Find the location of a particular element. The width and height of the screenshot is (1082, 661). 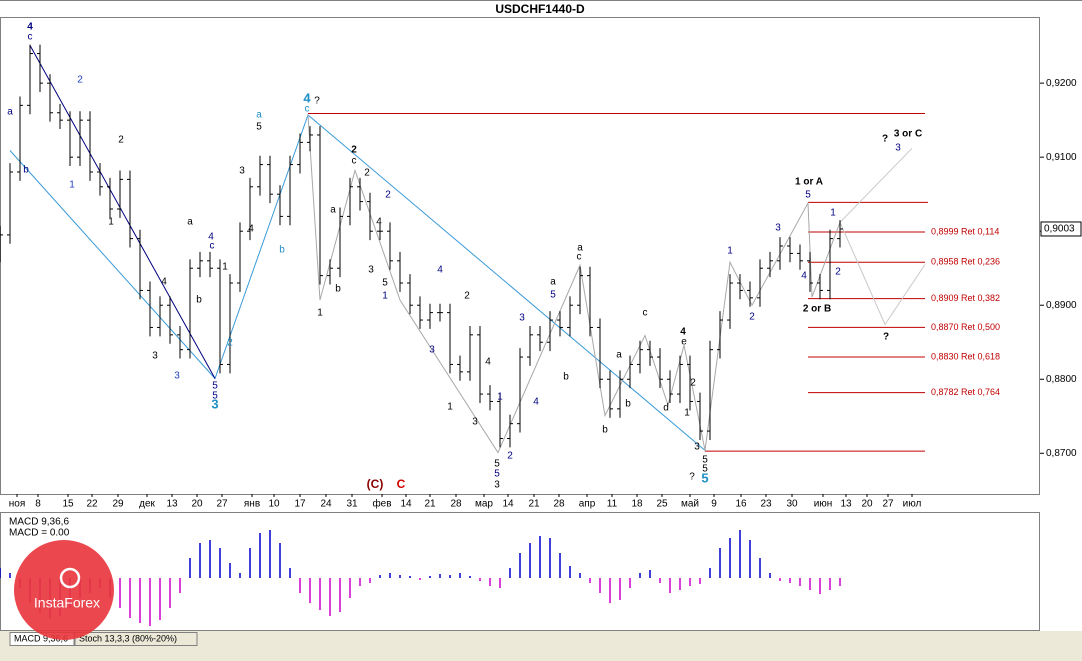

x-tick-label: 30 is located at coordinates (792, 504).